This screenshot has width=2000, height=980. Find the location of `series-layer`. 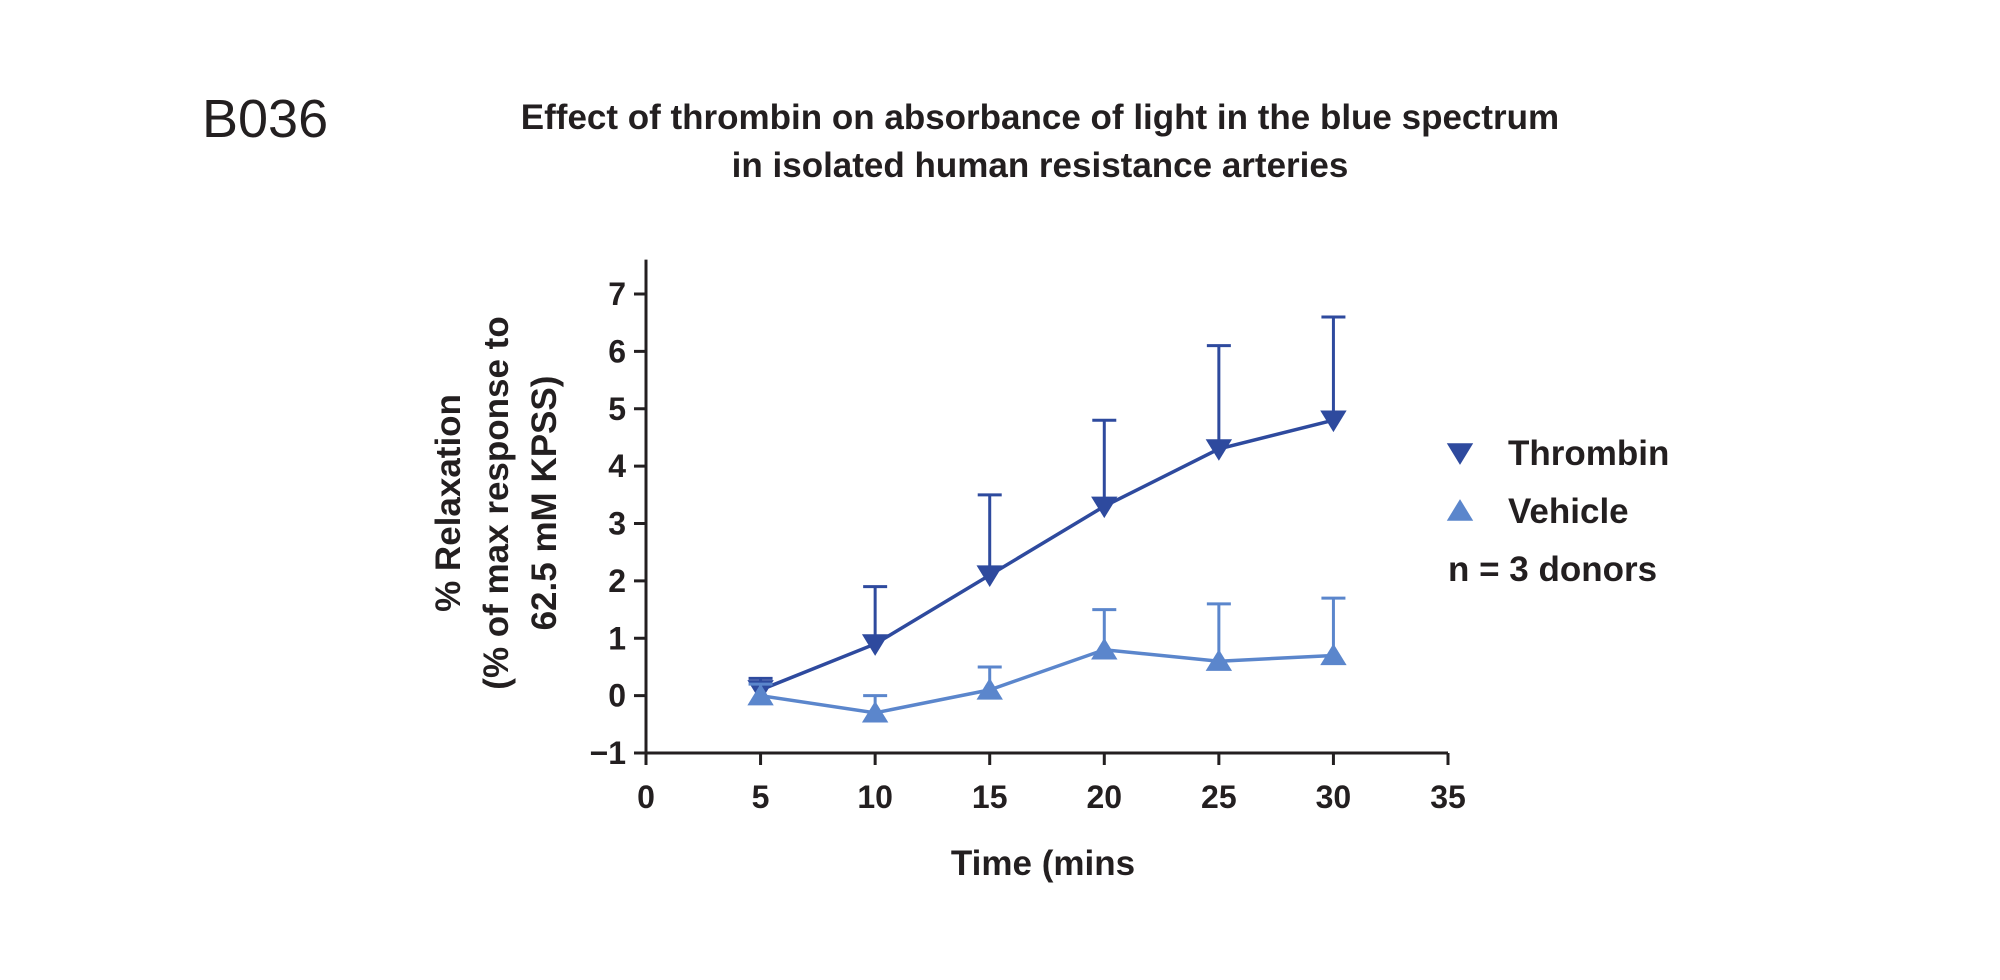

series-layer is located at coordinates (1047, 519).